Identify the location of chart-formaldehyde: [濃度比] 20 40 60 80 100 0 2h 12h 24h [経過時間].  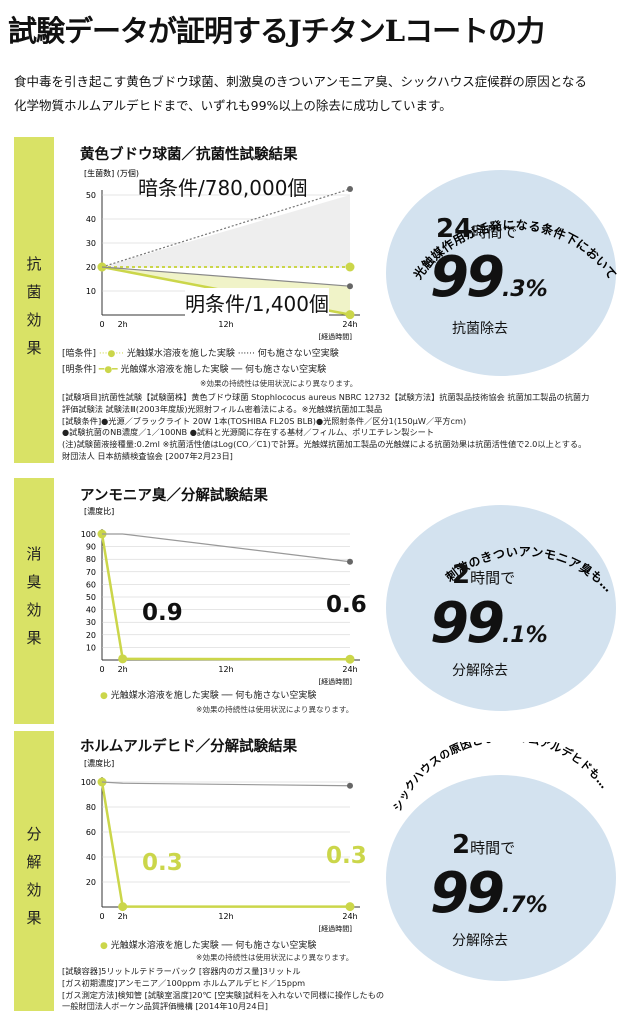
(220, 845).